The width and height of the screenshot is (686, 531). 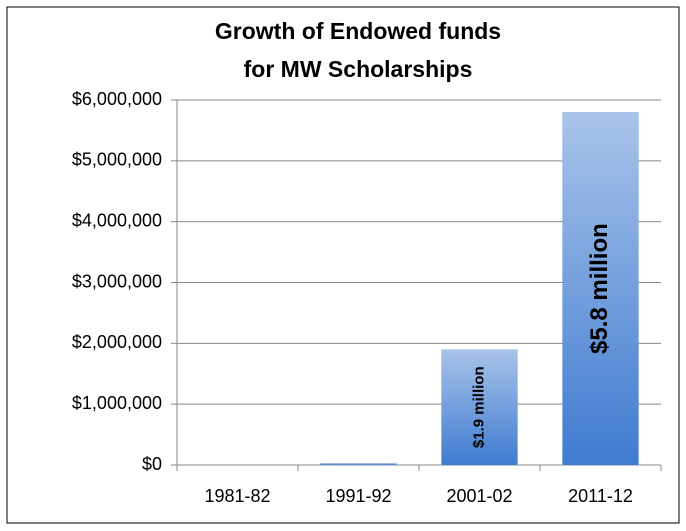 What do you see at coordinates (117, 281) in the screenshot?
I see `y-tick-label: $3,000,000` at bounding box center [117, 281].